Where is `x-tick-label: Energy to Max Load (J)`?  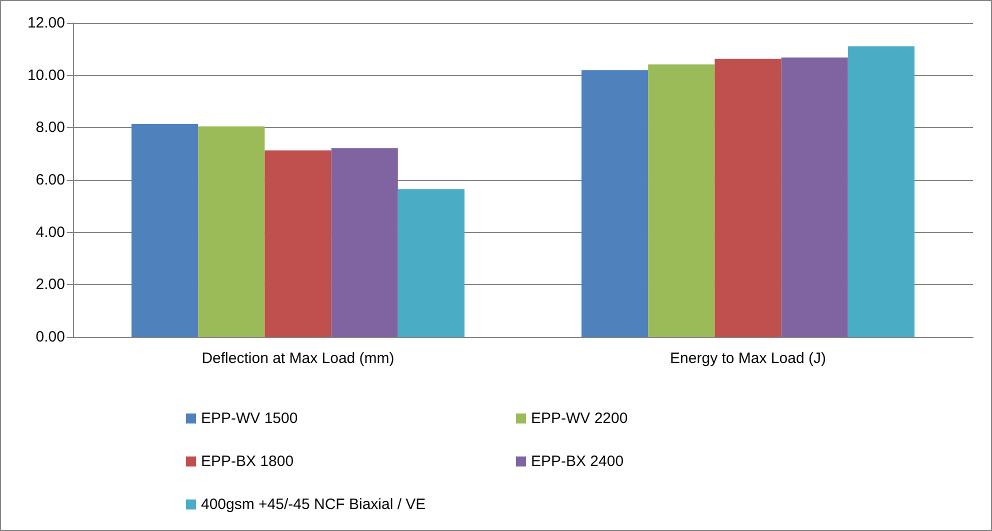 x-tick-label: Energy to Max Load (J) is located at coordinates (748, 358).